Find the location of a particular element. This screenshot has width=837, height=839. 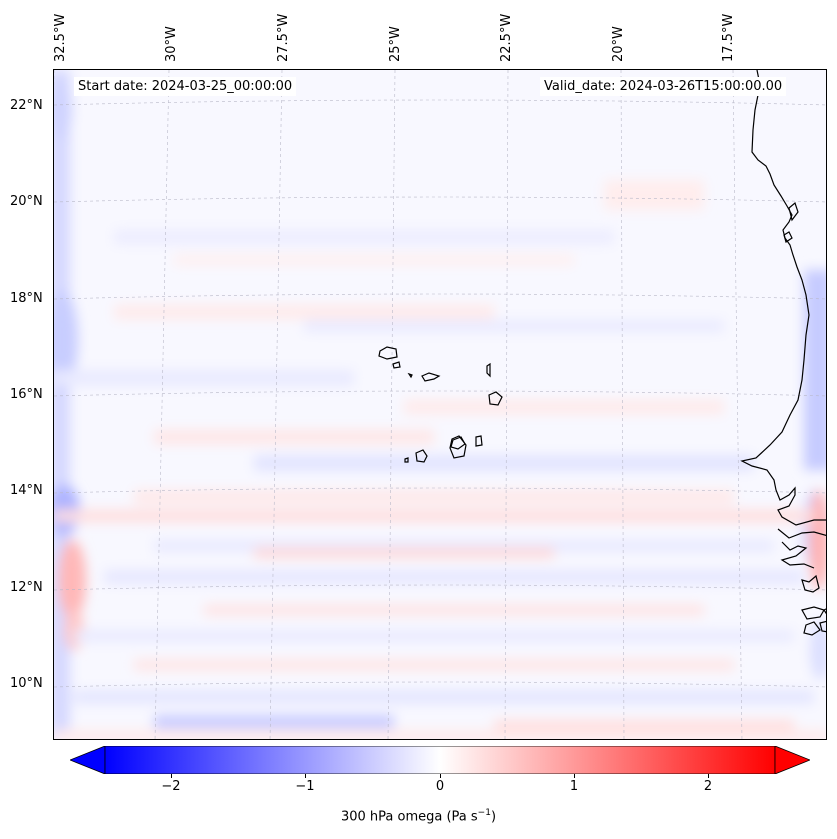

lon-label-22-5w: 22.5°W is located at coordinates (506, 37).